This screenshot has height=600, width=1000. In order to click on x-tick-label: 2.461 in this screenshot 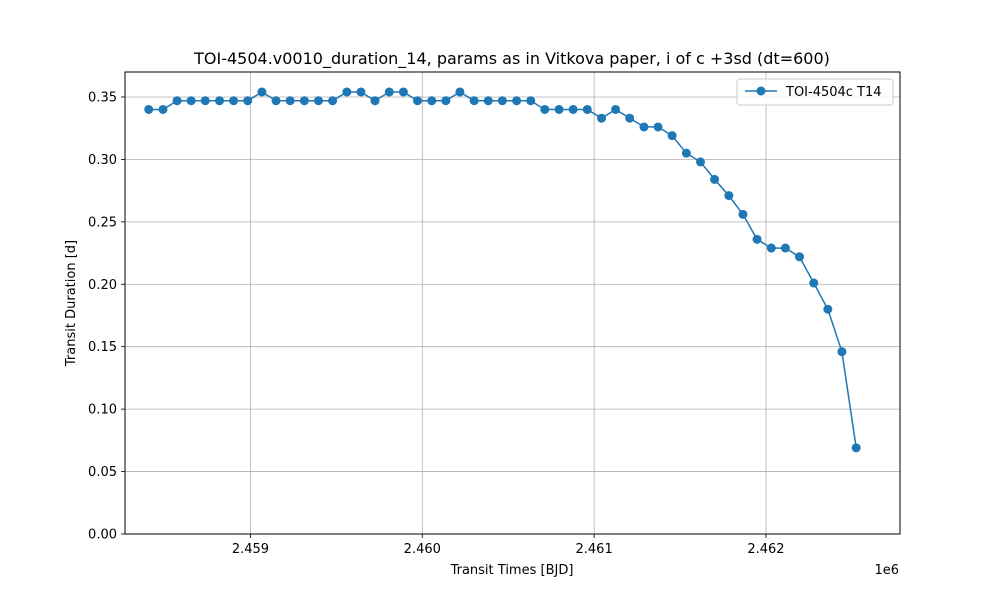, I will do `click(594, 549)`.